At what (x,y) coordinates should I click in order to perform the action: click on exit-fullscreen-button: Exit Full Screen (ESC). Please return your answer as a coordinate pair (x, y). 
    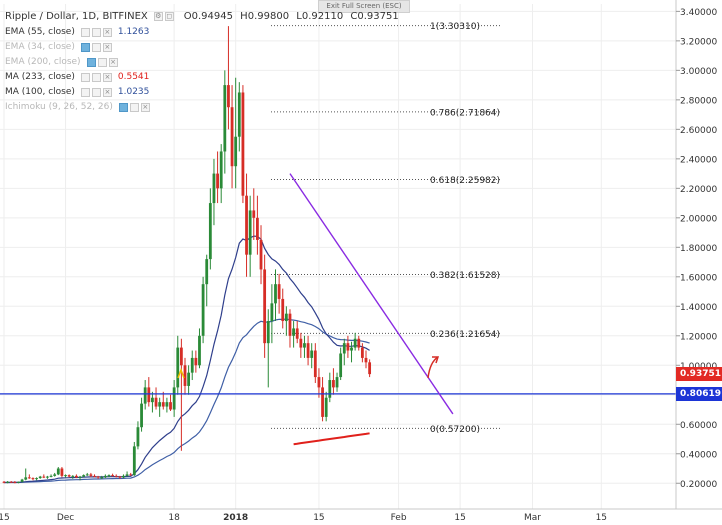
    Looking at the image, I should click on (364, 6).